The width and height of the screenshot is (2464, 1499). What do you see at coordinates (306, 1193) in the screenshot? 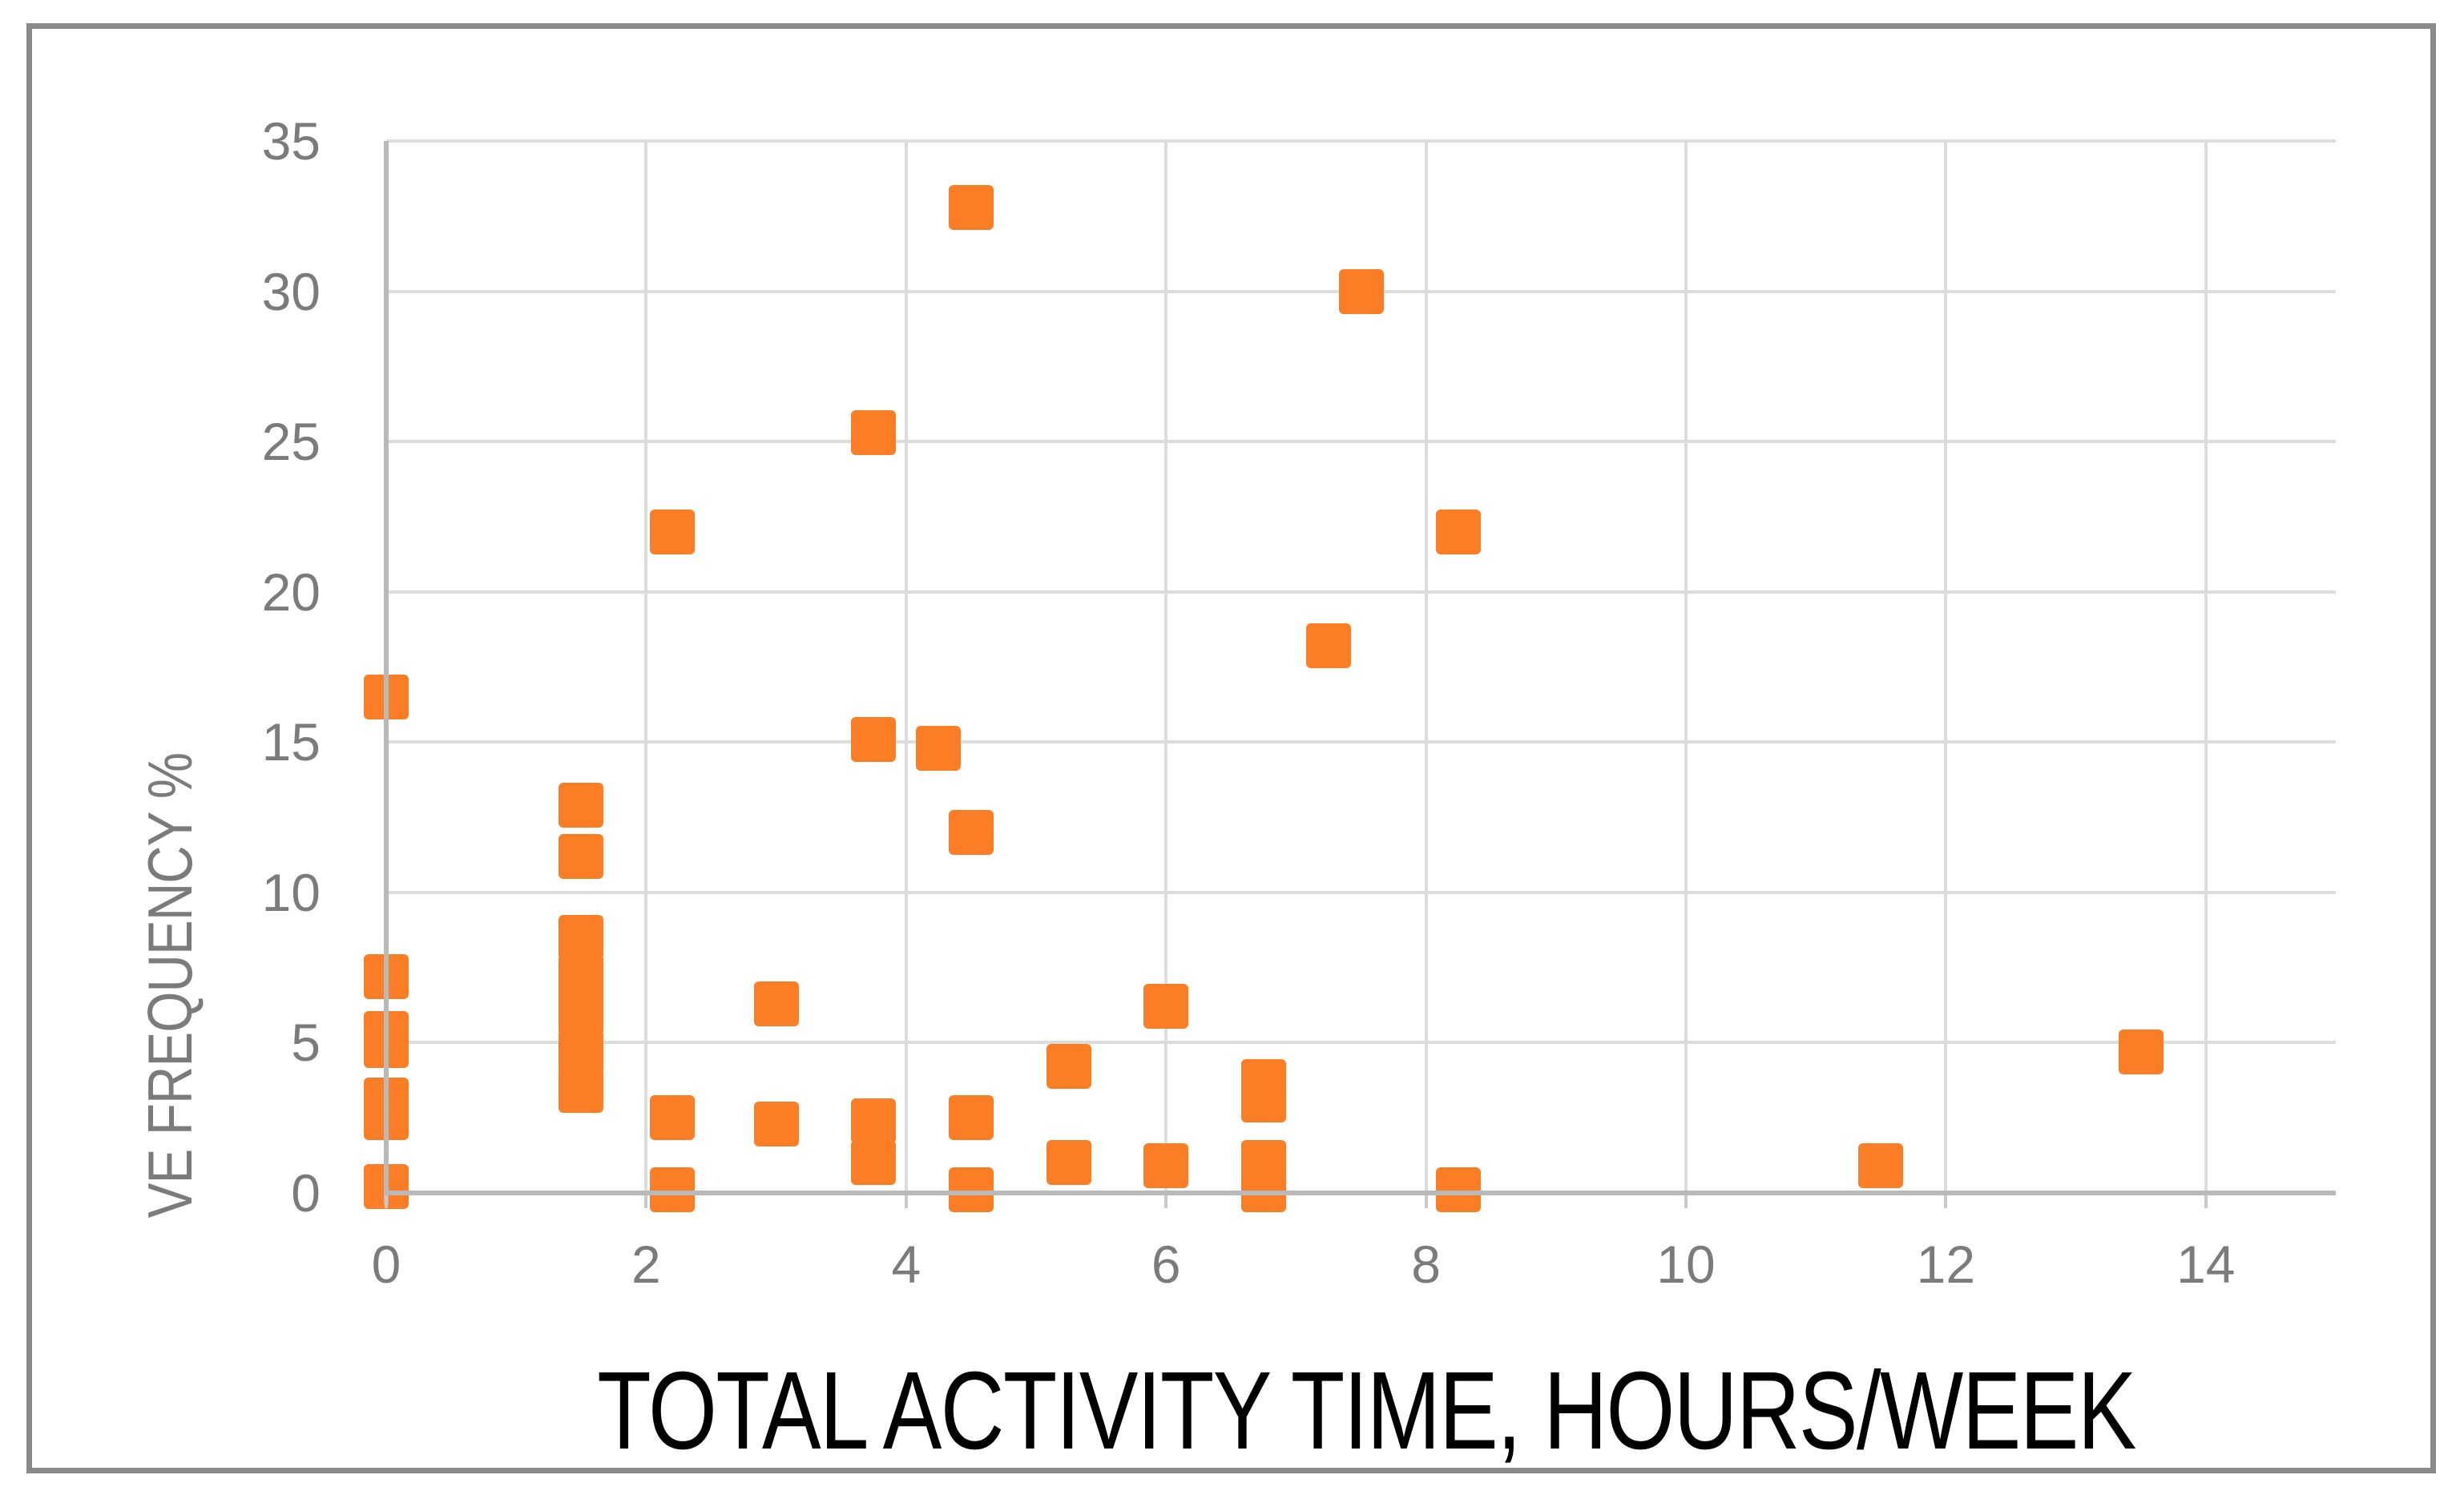
I see `y-tick-label-0: 0` at bounding box center [306, 1193].